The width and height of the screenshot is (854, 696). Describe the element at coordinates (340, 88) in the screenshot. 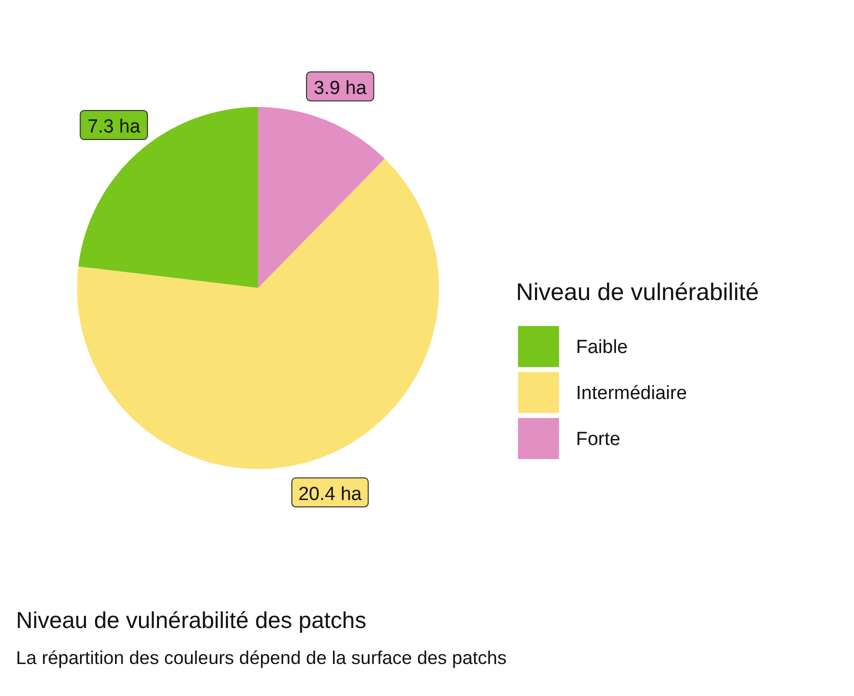

I see `data-label: 3.9 ha` at that location.